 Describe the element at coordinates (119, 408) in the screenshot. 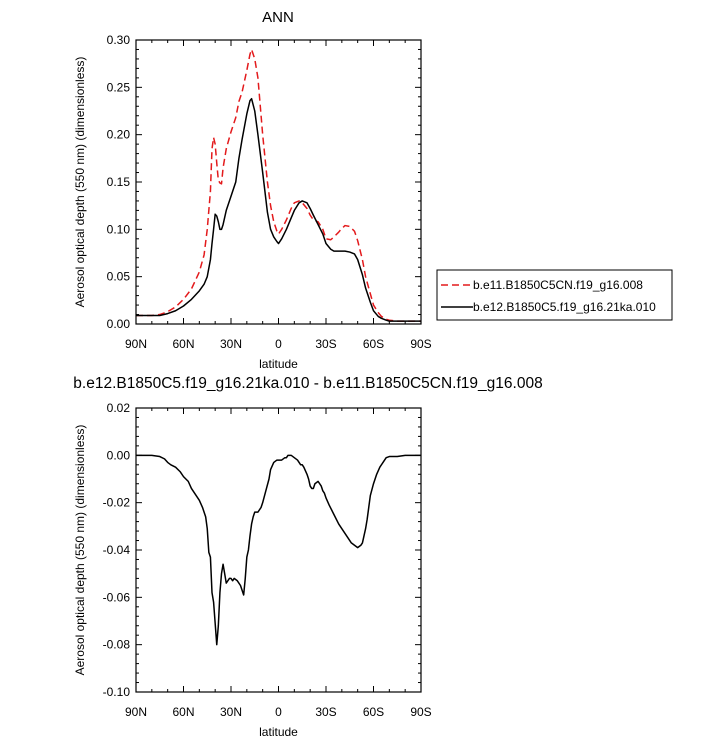

I see `y-tick-label: 0.02` at that location.